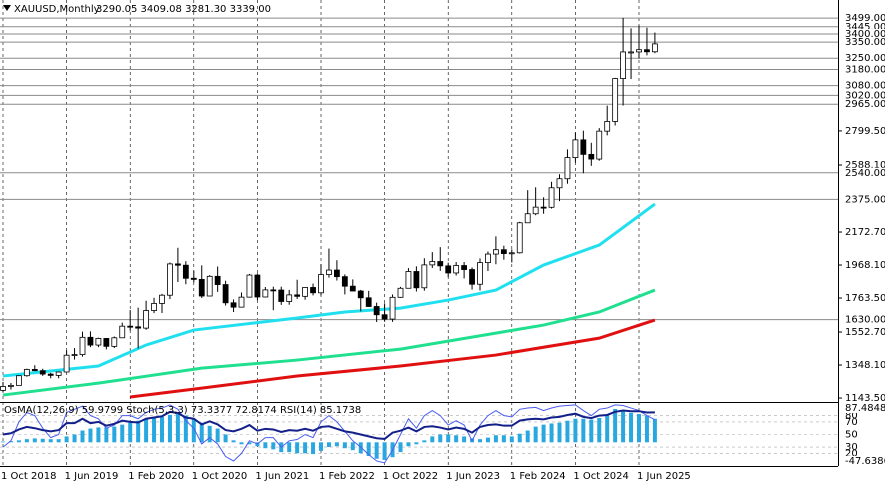 The width and height of the screenshot is (885, 484). I want to click on y-tick-label: 1143.50, so click(865, 398).